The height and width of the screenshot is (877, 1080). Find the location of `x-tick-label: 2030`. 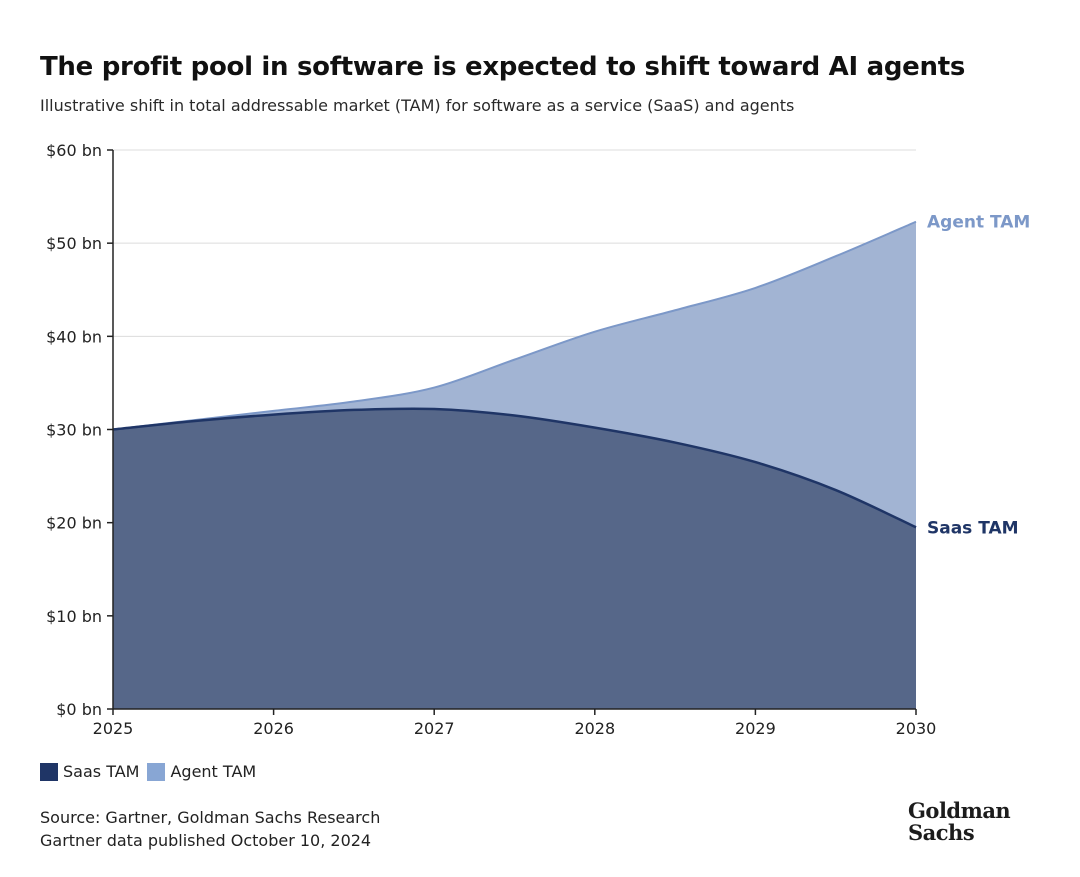

x-tick-label: 2030 is located at coordinates (916, 728).